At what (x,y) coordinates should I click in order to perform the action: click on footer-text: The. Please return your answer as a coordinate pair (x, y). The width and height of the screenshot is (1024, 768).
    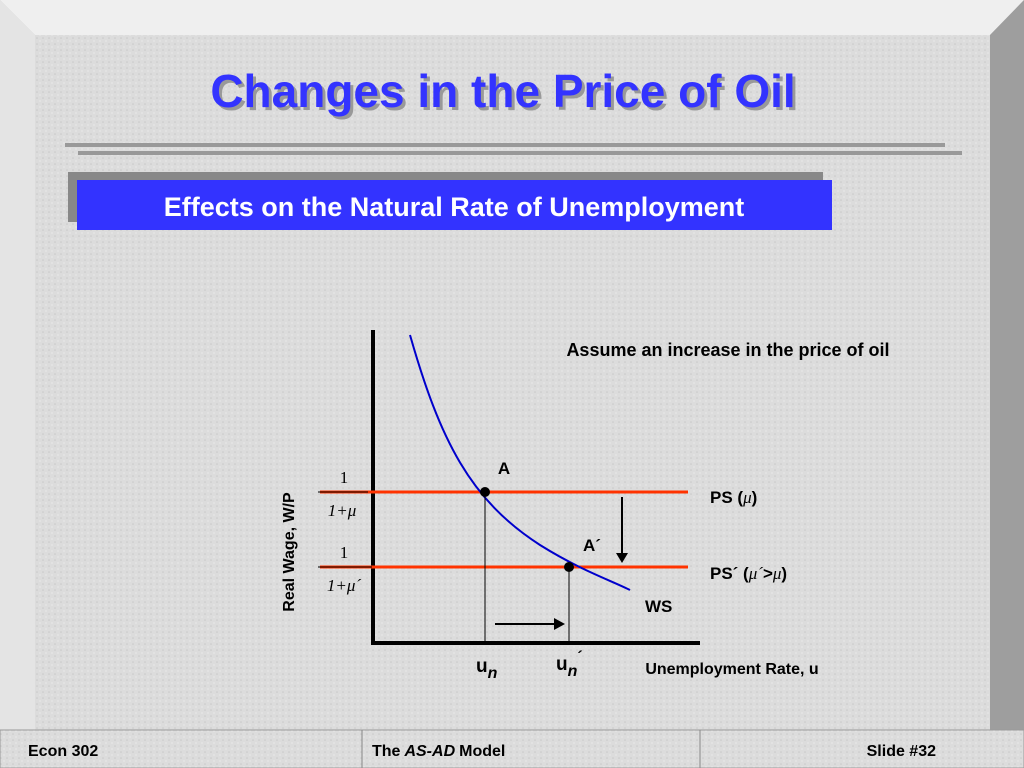
    Looking at the image, I should click on (386, 751).